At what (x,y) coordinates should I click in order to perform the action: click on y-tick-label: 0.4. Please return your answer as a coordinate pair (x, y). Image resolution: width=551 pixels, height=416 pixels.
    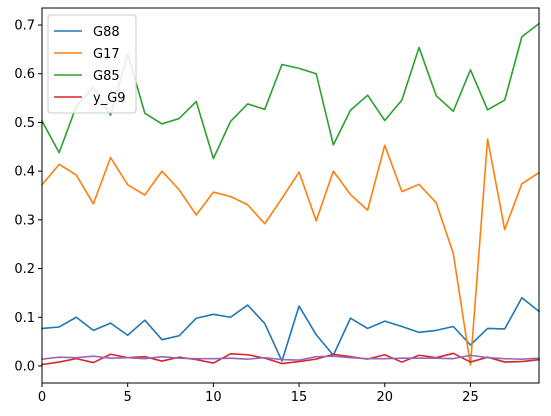
    Looking at the image, I should click on (24, 172).